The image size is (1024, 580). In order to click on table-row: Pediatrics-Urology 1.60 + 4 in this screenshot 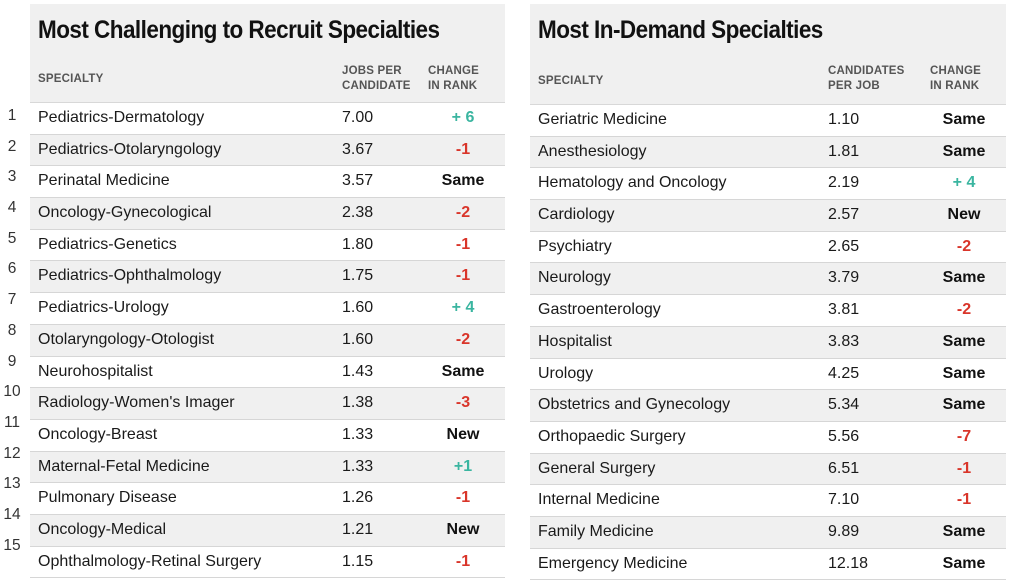, I will do `click(267, 309)`.